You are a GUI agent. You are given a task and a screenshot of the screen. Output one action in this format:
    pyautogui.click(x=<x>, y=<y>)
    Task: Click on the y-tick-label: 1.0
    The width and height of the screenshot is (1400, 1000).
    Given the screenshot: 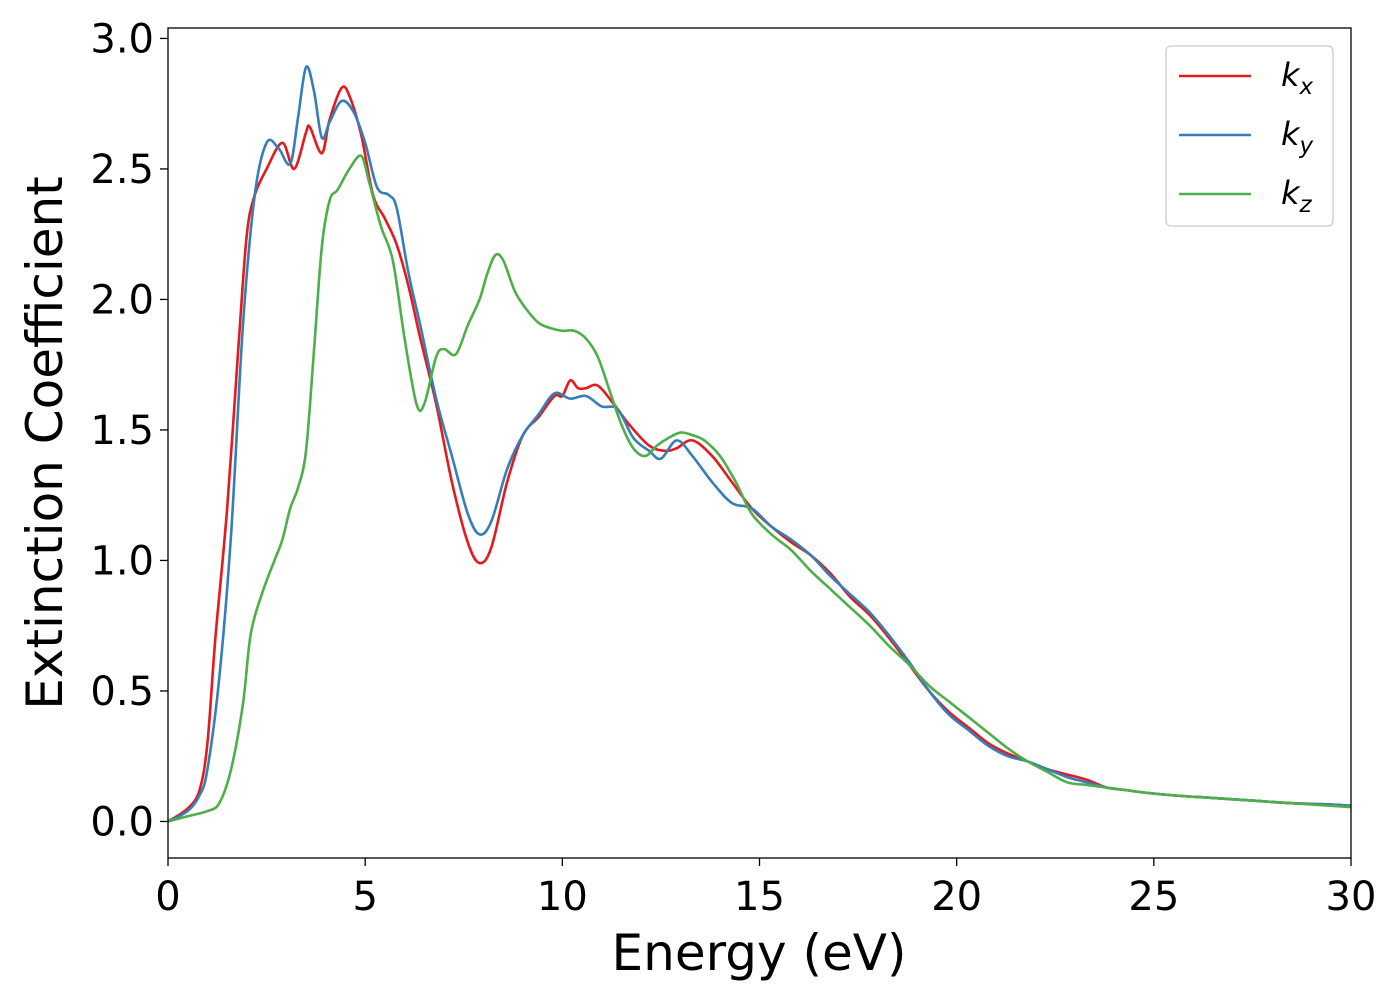 What is the action you would take?
    pyautogui.click(x=122, y=561)
    